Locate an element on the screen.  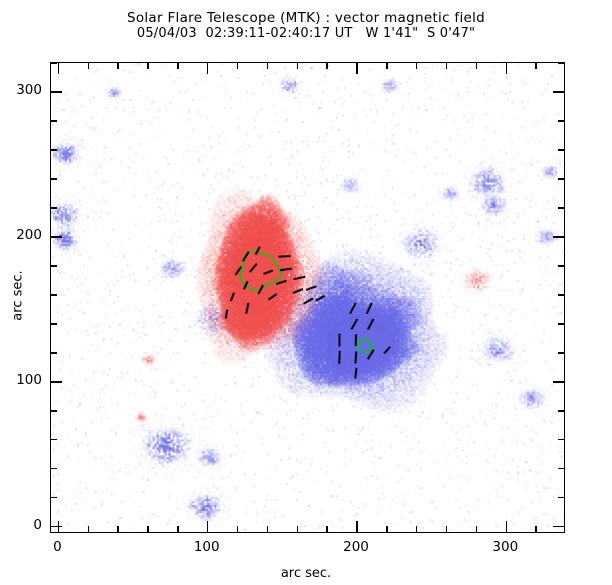
x-tick-label: 200 is located at coordinates (356, 547).